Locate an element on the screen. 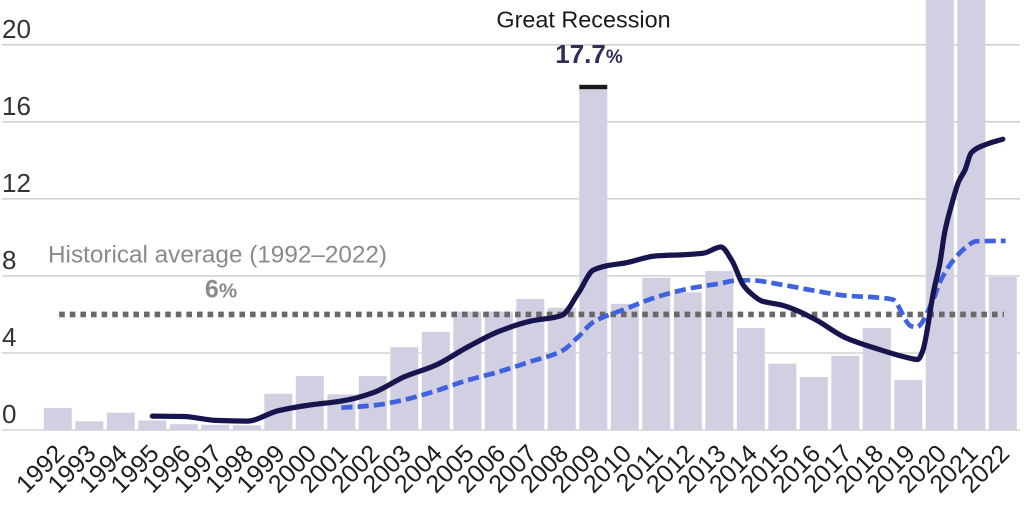 This screenshot has height=512, width=1024. svg-text: 12 is located at coordinates (16, 183).